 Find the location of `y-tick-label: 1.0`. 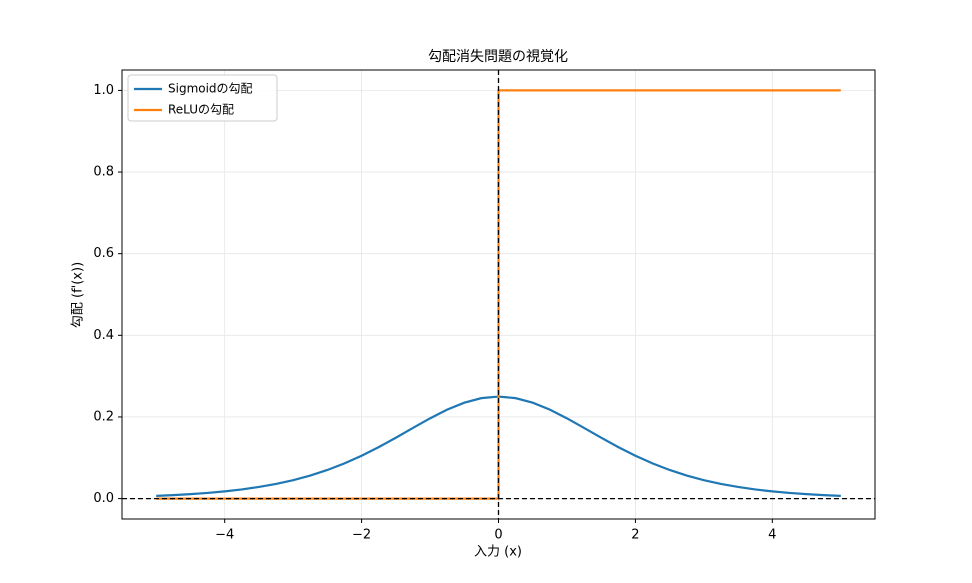

y-tick-label: 1.0 is located at coordinates (103, 90).